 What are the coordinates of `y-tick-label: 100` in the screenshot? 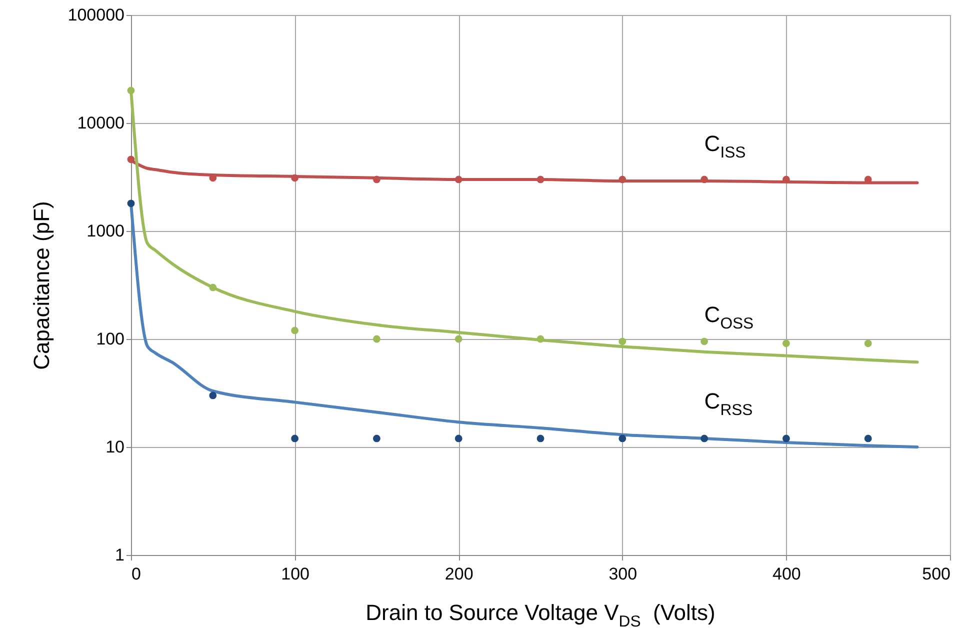 It's located at (110, 339).